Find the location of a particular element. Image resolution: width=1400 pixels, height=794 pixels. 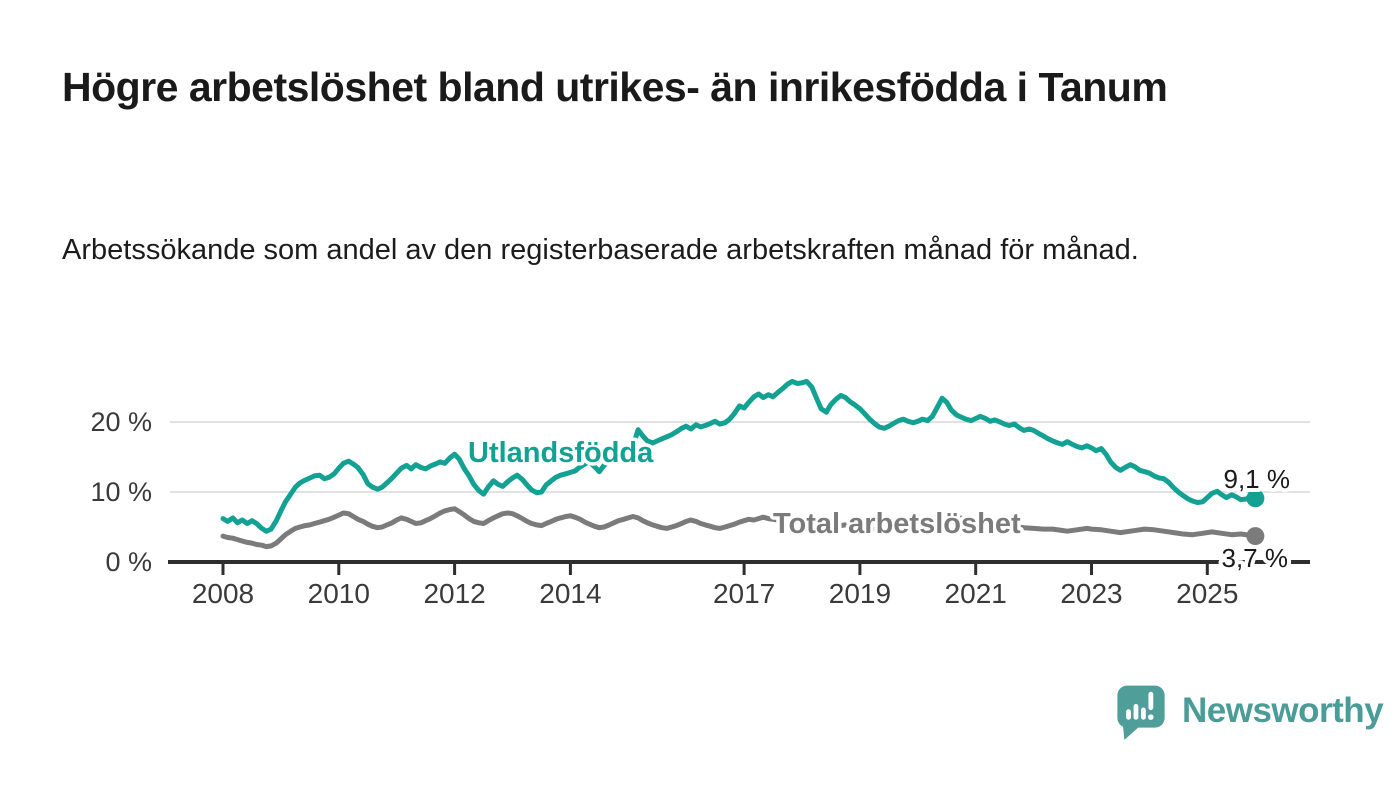

series-line-total is located at coordinates (739, 528).